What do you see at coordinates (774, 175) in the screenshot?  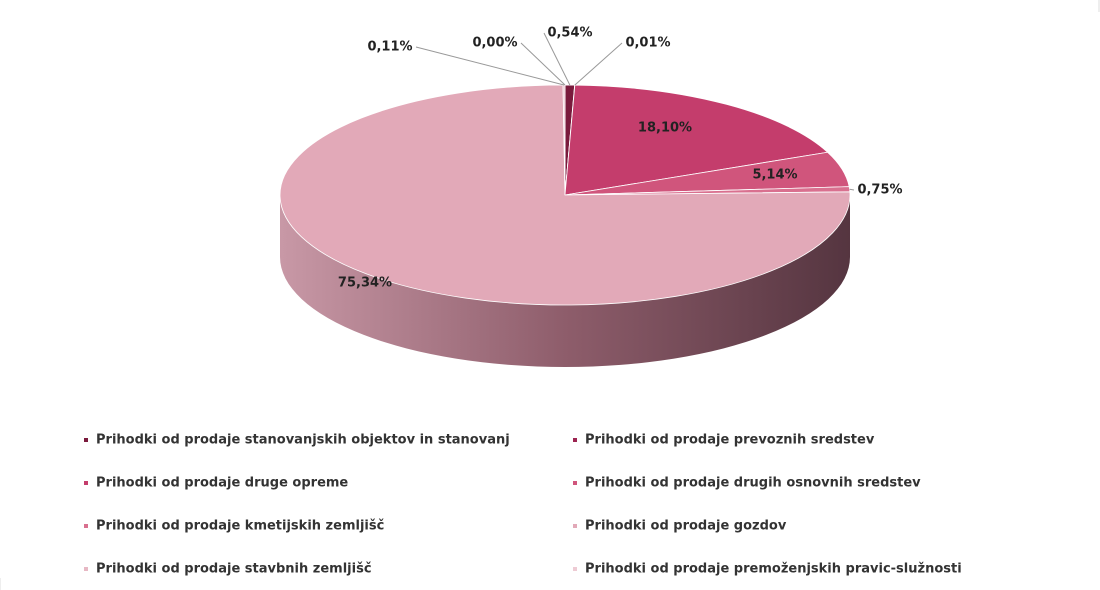 I see `data-label: 5,14%` at bounding box center [774, 175].